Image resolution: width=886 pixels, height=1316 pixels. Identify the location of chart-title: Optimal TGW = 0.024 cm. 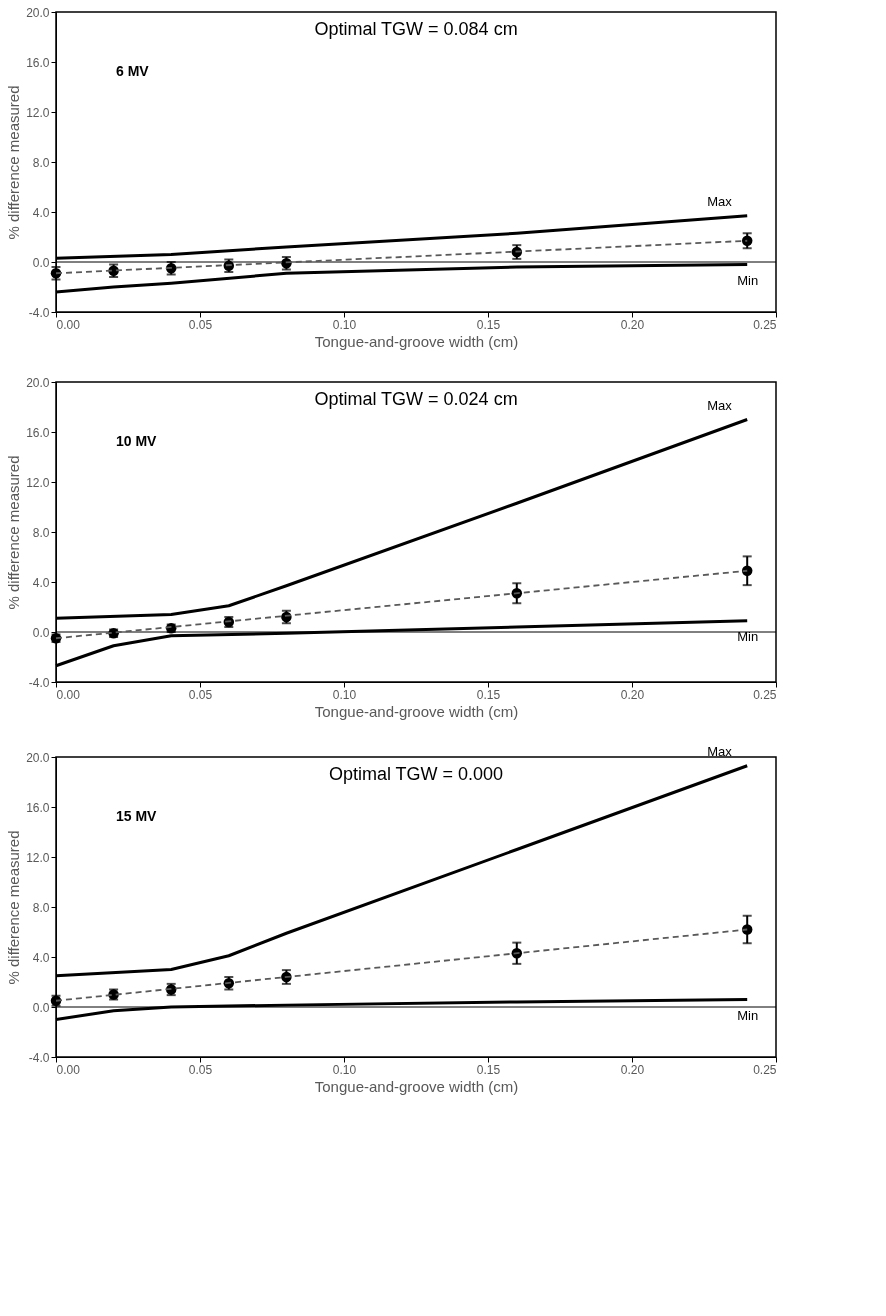
(416, 399).